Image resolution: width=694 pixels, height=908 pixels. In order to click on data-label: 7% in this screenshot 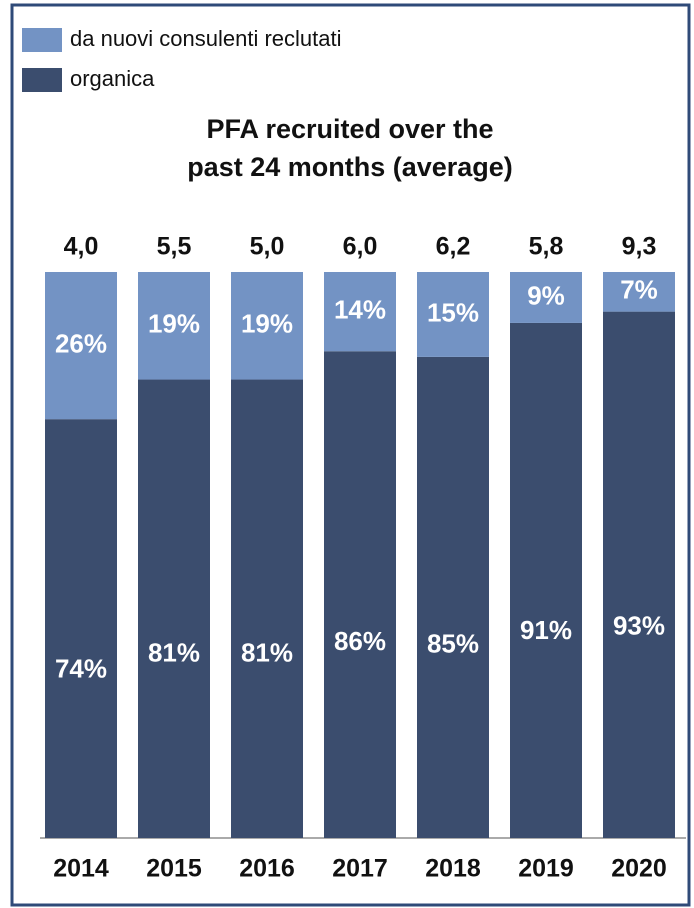, I will do `click(639, 290)`.